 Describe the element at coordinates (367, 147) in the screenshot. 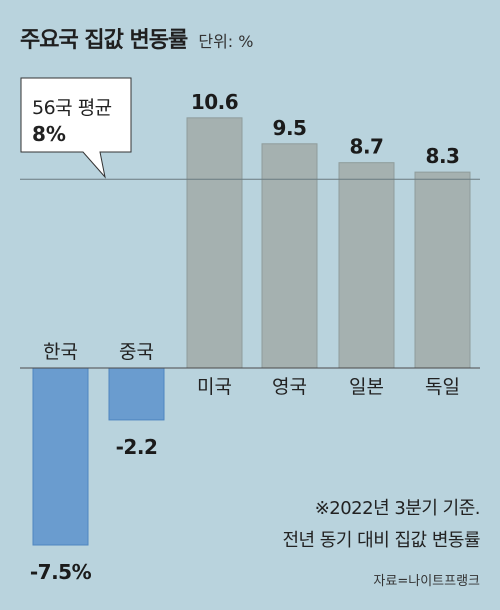

I see `value-label-4: 8.7` at that location.